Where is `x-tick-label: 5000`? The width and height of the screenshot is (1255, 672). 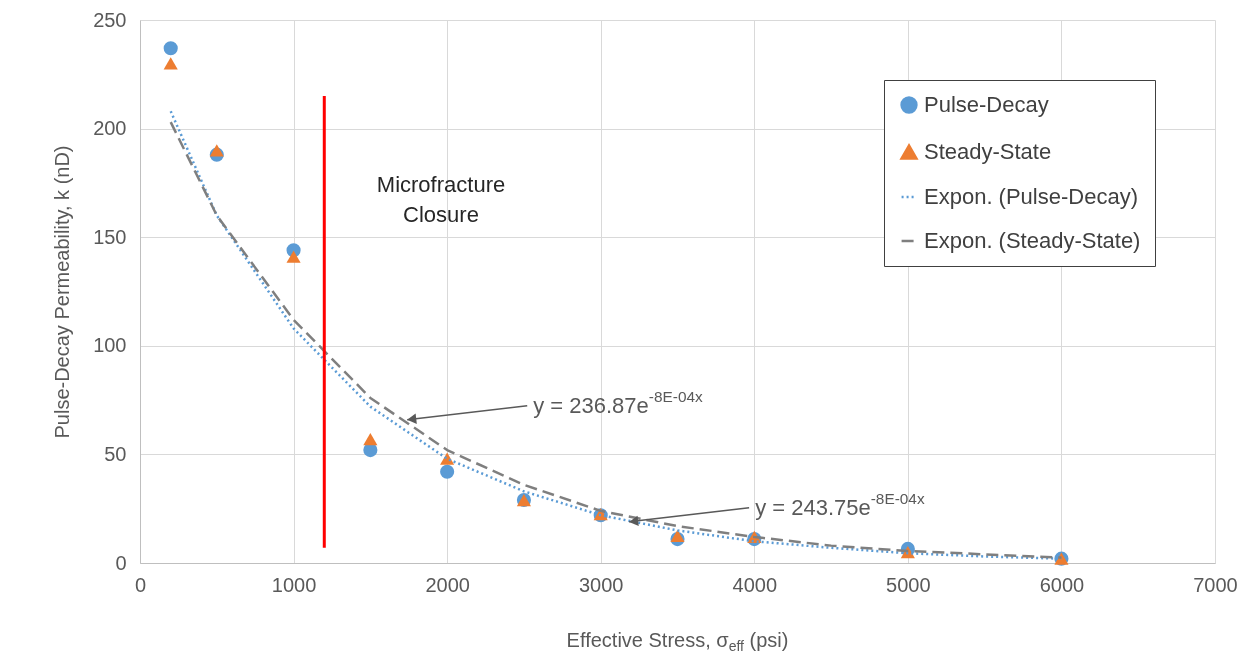 x-tick-label: 5000 is located at coordinates (908, 584).